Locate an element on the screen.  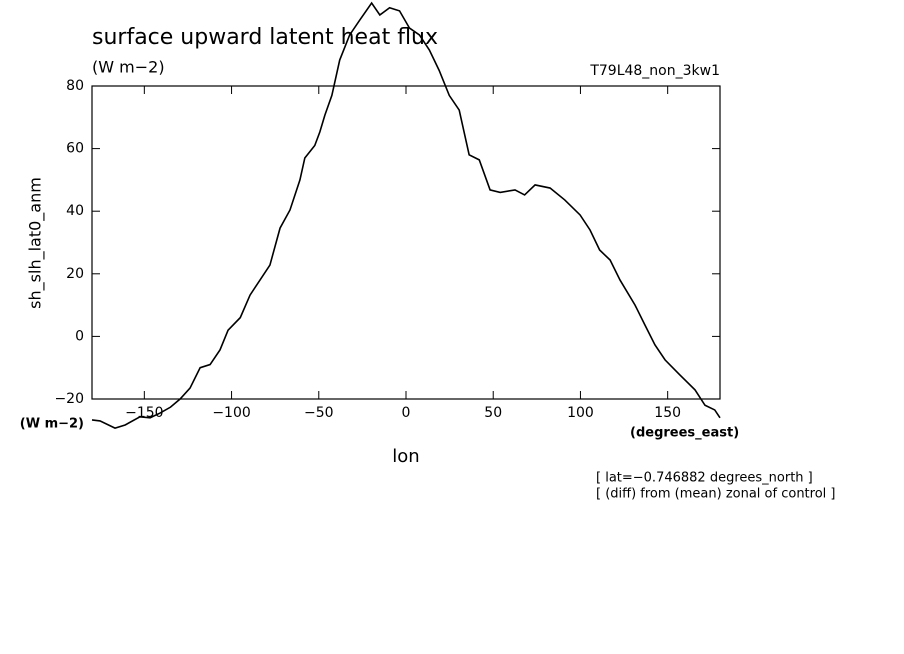
y-tick-label: 0 is located at coordinates (79, 336).